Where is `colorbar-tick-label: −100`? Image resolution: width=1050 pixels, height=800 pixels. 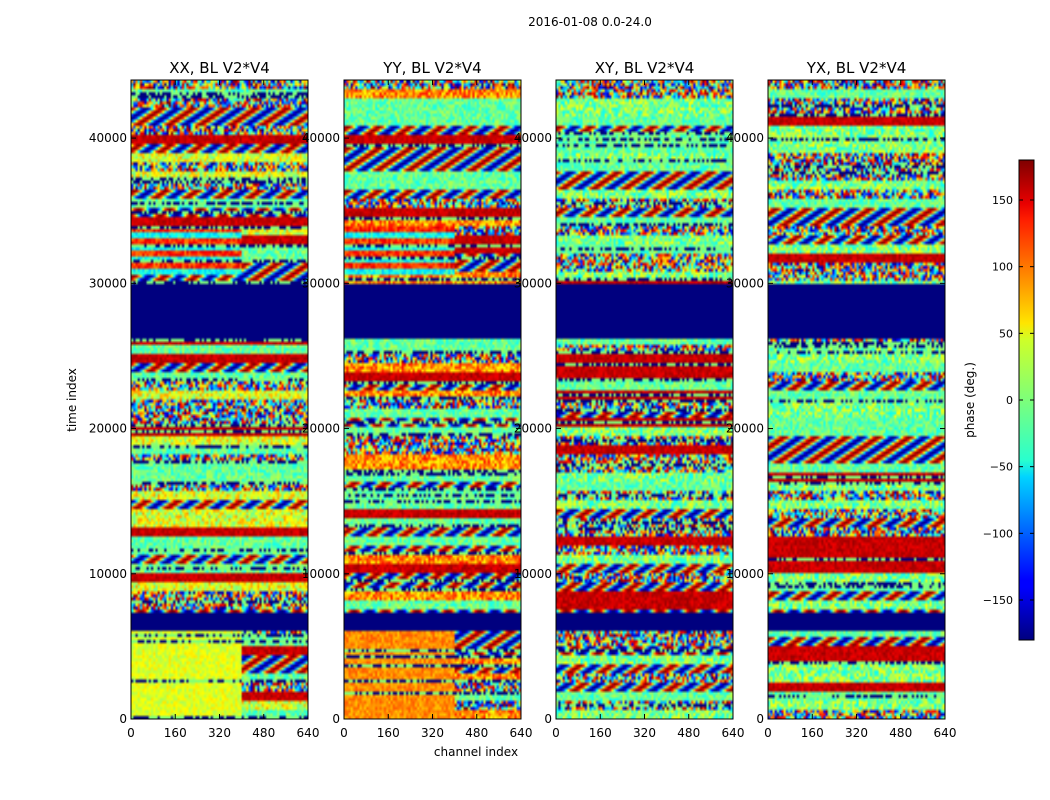 colorbar-tick-label: −100 is located at coordinates (998, 533).